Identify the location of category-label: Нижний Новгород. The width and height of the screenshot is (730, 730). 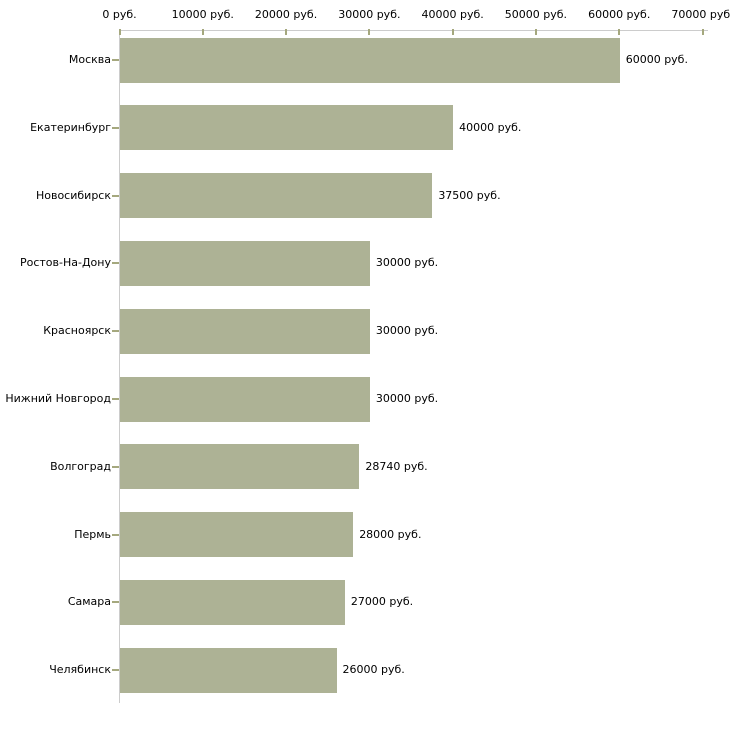
(58, 398).